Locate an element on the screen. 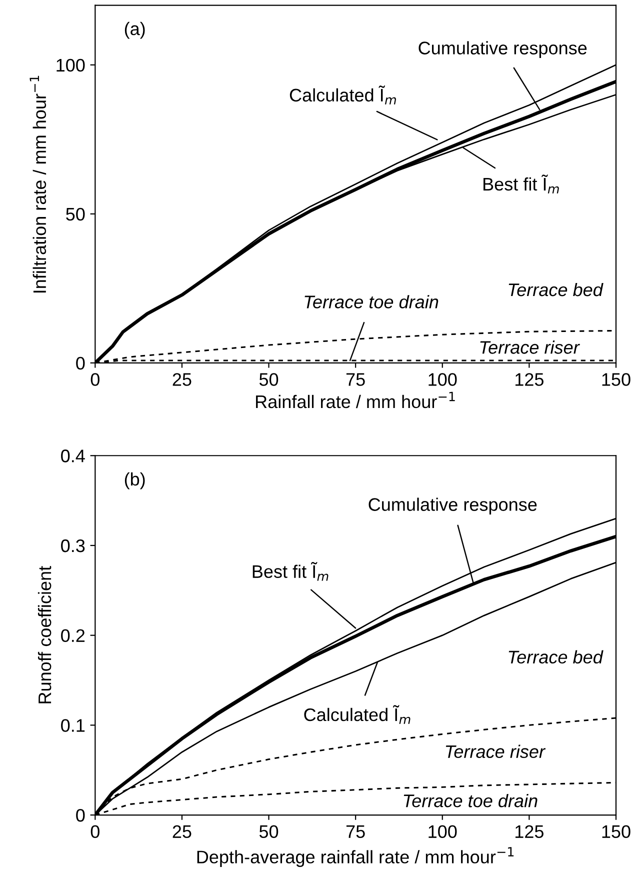 The width and height of the screenshot is (643, 883). y-tick-label: 100 is located at coordinates (70, 65).